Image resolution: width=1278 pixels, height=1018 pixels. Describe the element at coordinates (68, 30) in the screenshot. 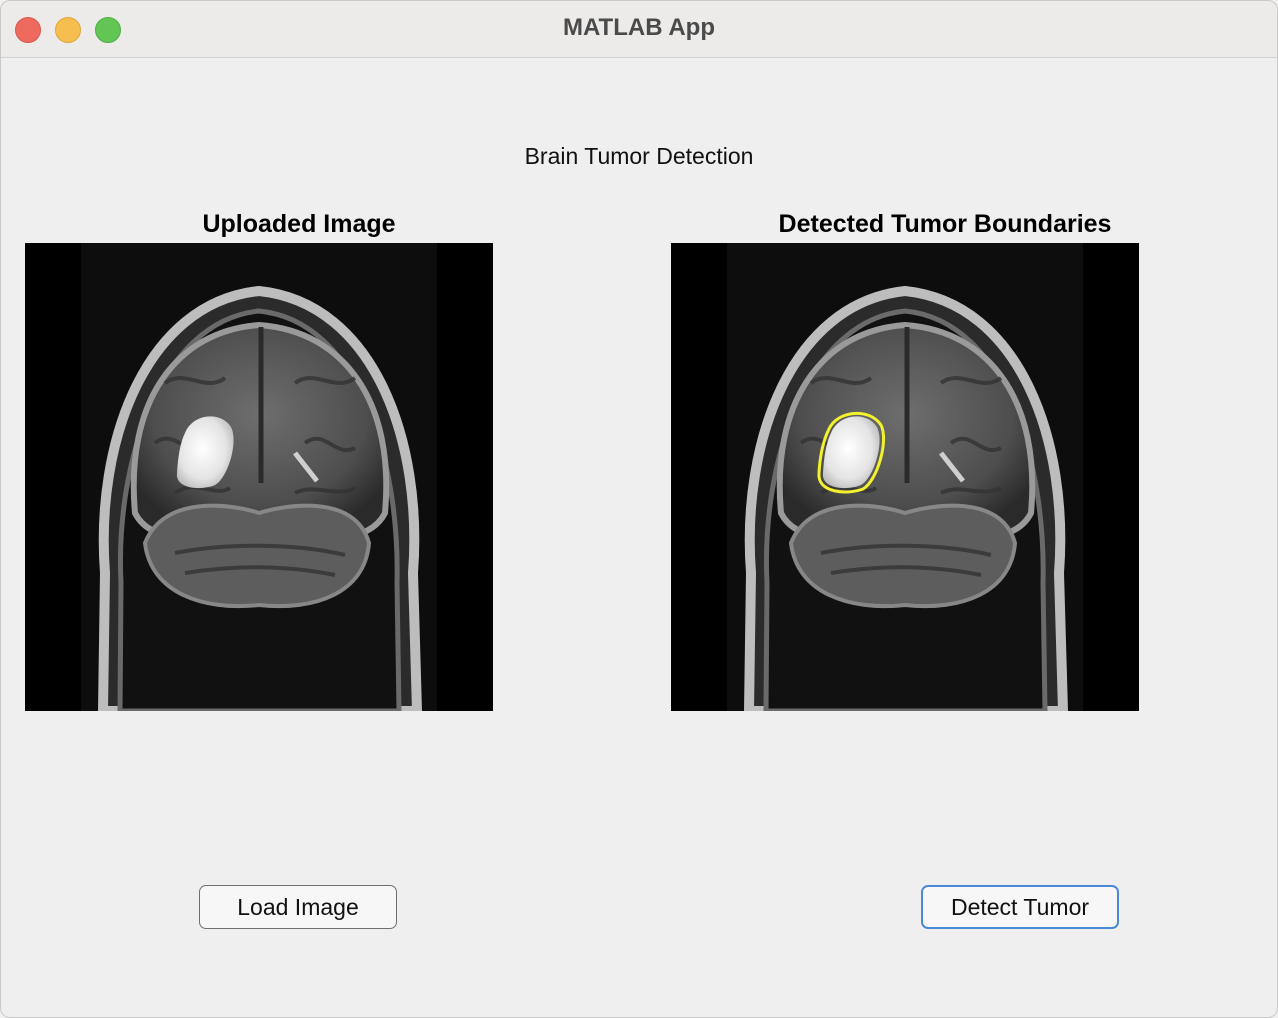

I see `minimize-window-button` at that location.